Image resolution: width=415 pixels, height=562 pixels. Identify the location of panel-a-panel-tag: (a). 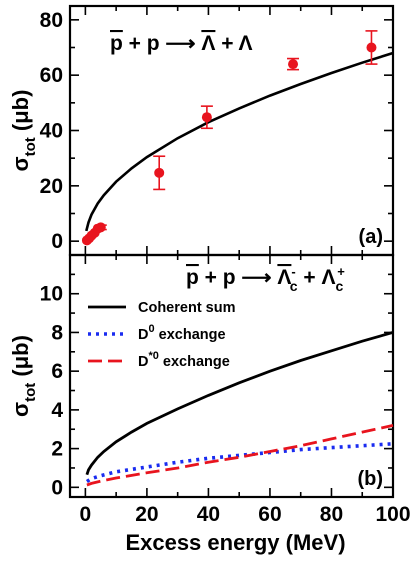
(371, 237).